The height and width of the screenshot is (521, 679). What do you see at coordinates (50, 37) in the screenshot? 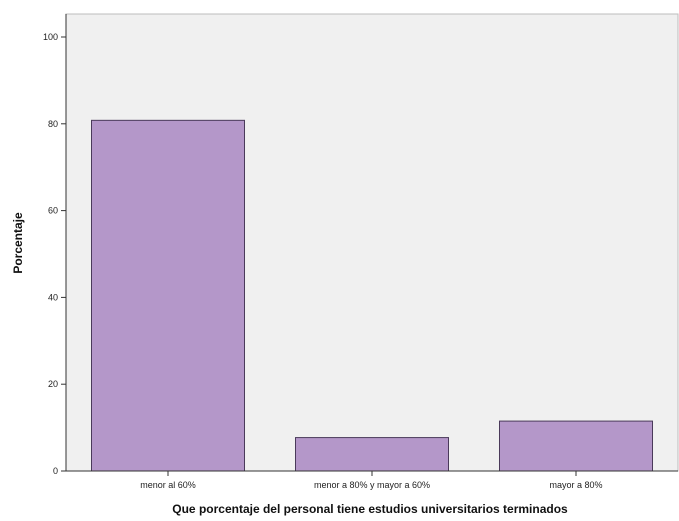
I see `y-tick-label: 100` at bounding box center [50, 37].